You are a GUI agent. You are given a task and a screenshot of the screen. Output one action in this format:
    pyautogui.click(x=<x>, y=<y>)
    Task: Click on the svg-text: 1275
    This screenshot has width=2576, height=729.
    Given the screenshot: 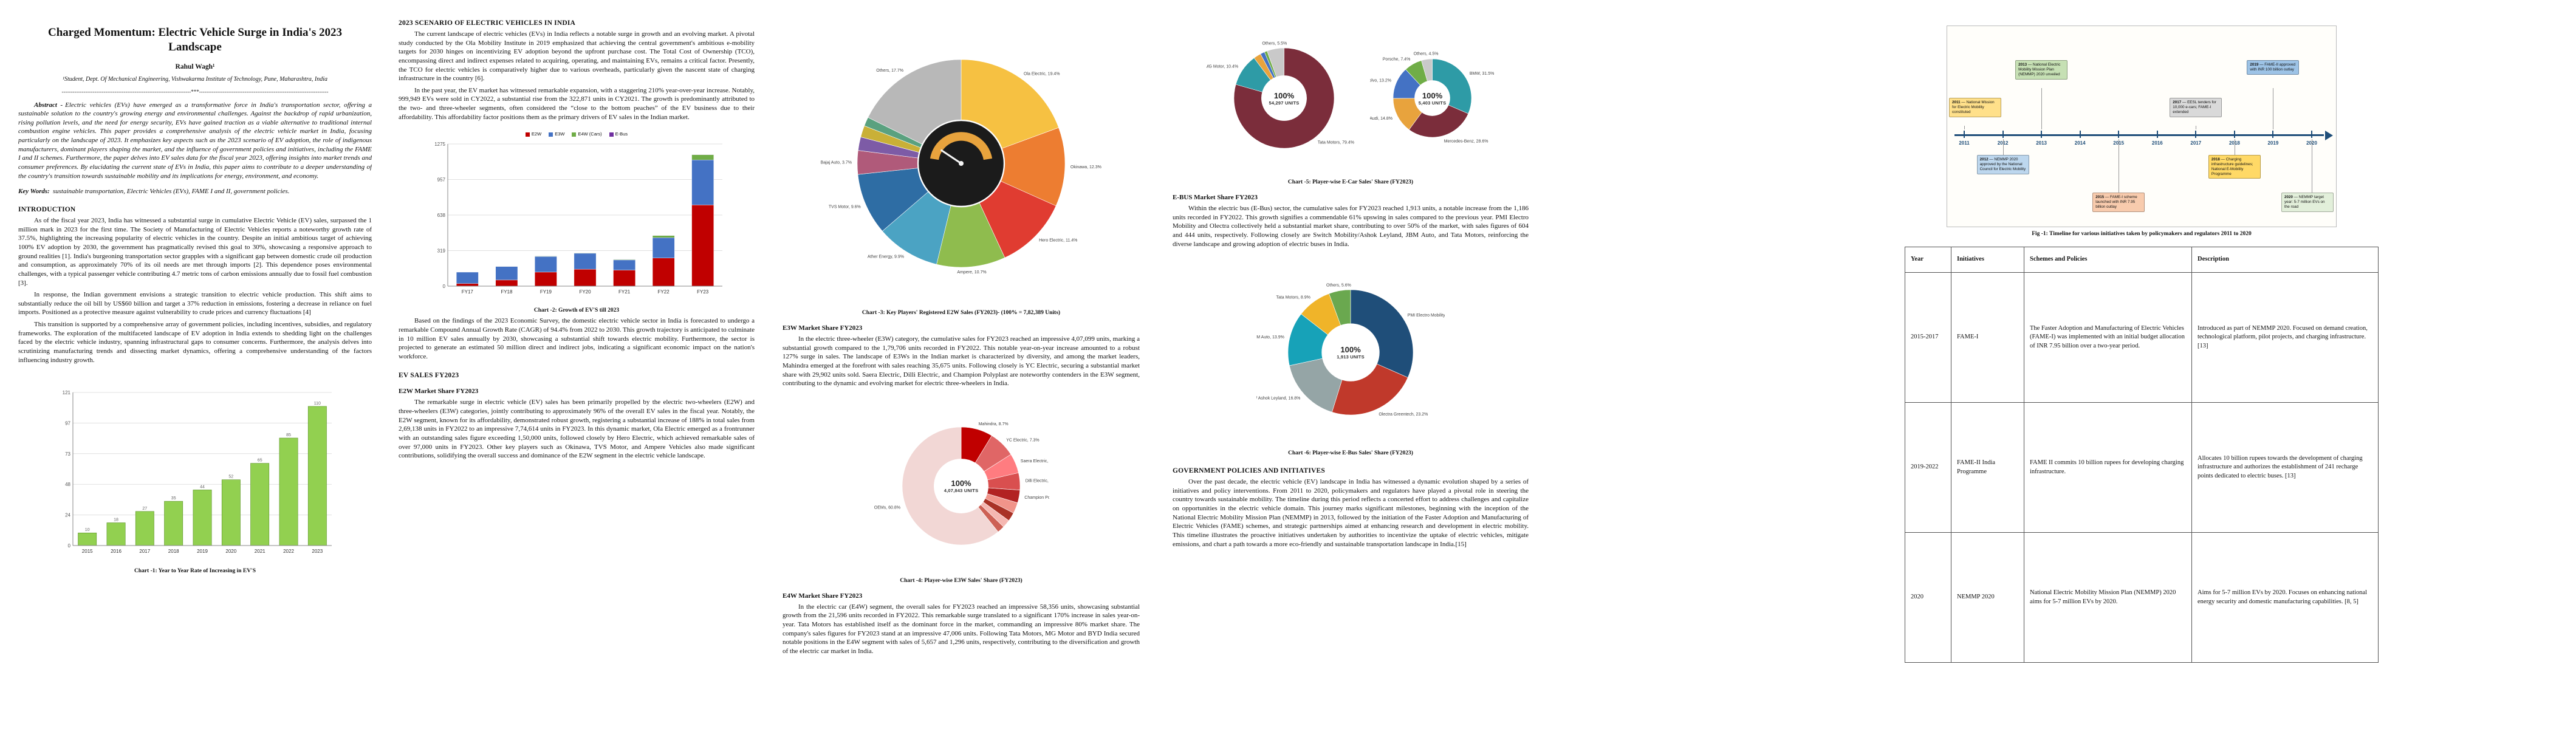 What is the action you would take?
    pyautogui.click(x=440, y=145)
    